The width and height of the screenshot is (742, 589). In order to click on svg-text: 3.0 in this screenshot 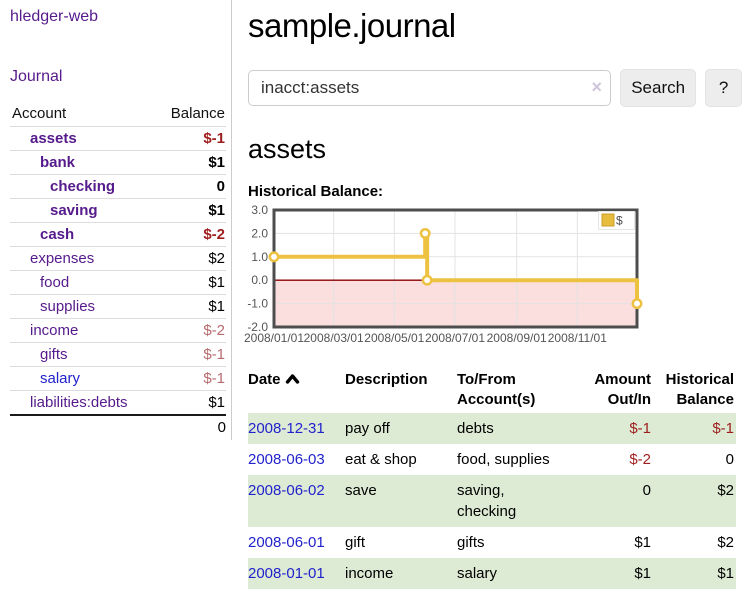, I will do `click(259, 210)`.